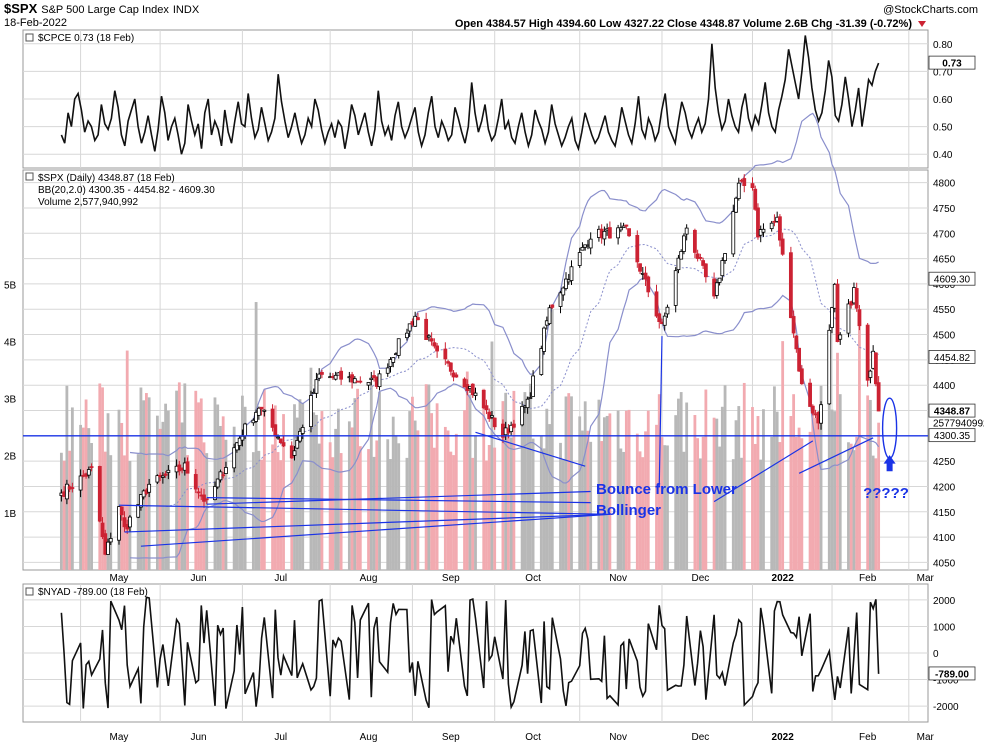 The height and width of the screenshot is (749, 984). I want to click on cpce-tick-label: 0.80, so click(943, 45).